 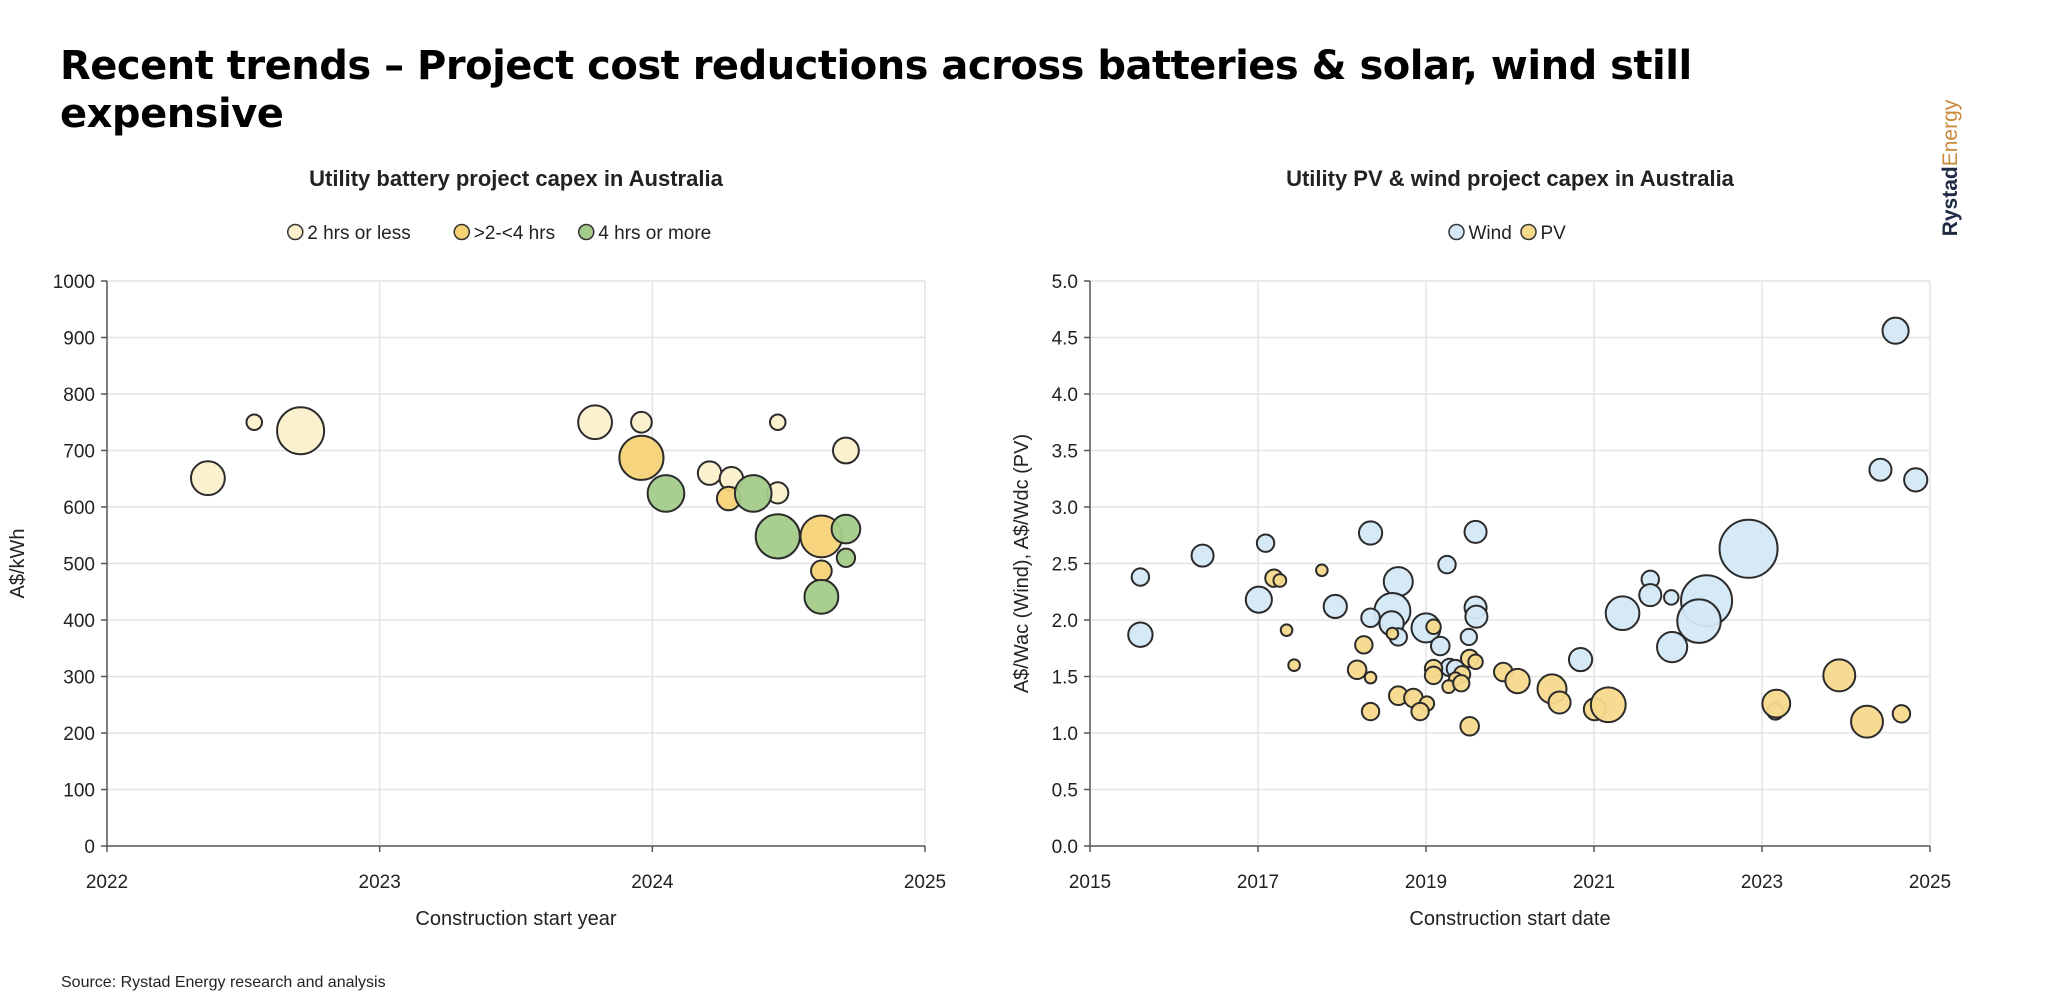 What do you see at coordinates (79, 508) in the screenshot?
I see `y-tick-label: 600` at bounding box center [79, 508].